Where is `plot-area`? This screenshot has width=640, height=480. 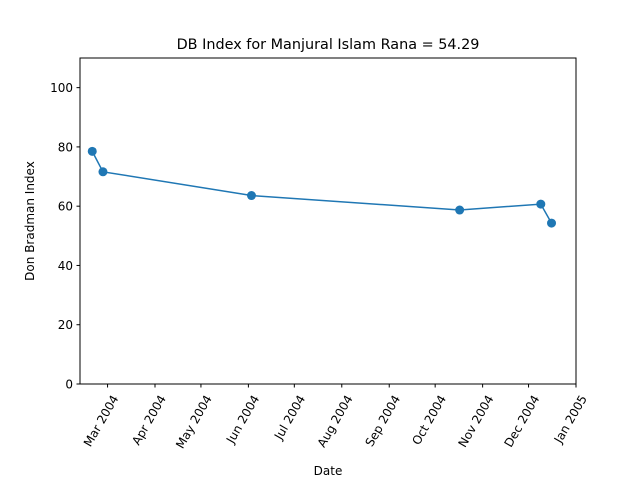 plot-area is located at coordinates (322, 187).